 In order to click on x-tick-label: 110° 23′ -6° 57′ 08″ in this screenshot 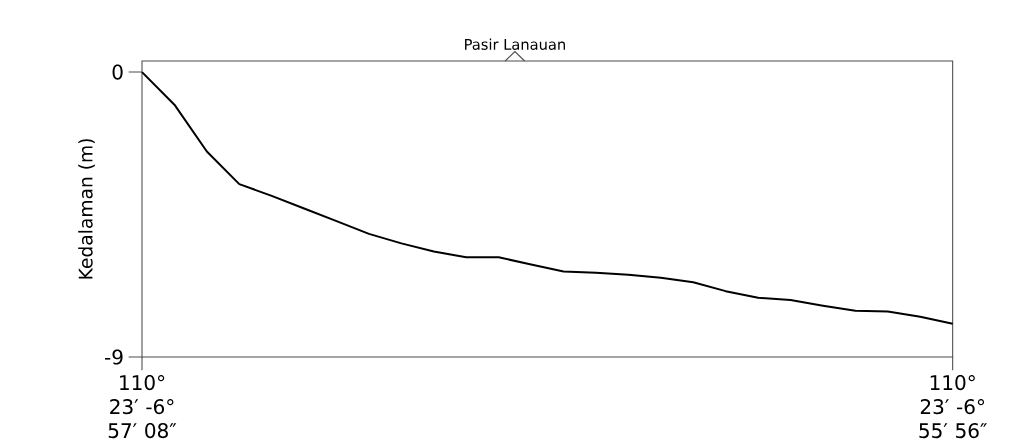, I will do `click(142, 407)`.